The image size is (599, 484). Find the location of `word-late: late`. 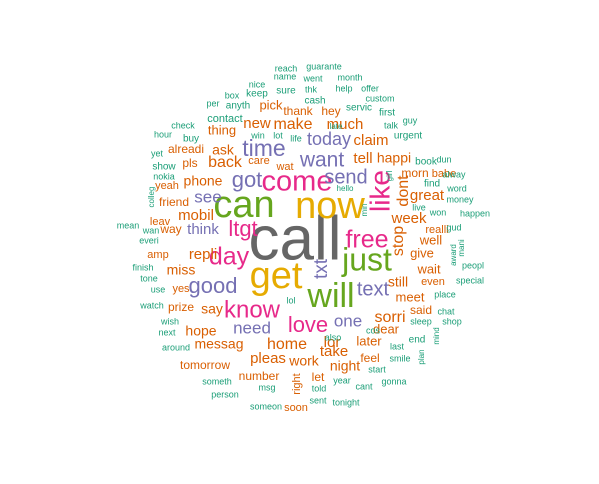

word-late: late is located at coordinates (336, 126).